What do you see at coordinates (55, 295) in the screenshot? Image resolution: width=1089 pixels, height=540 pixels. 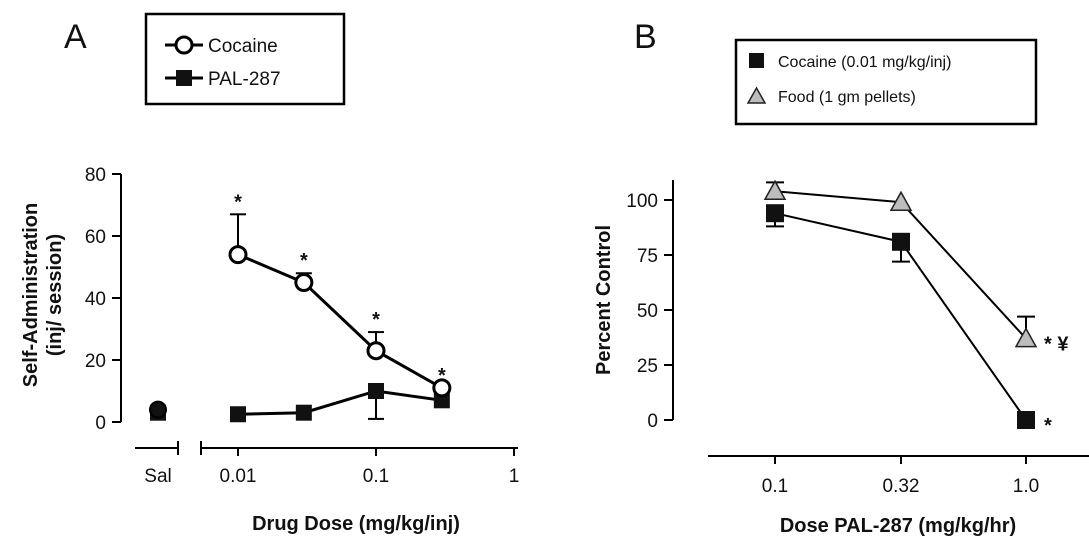 I see `panel-a-y-axis-title-line2: (inj/ session)` at bounding box center [55, 295].